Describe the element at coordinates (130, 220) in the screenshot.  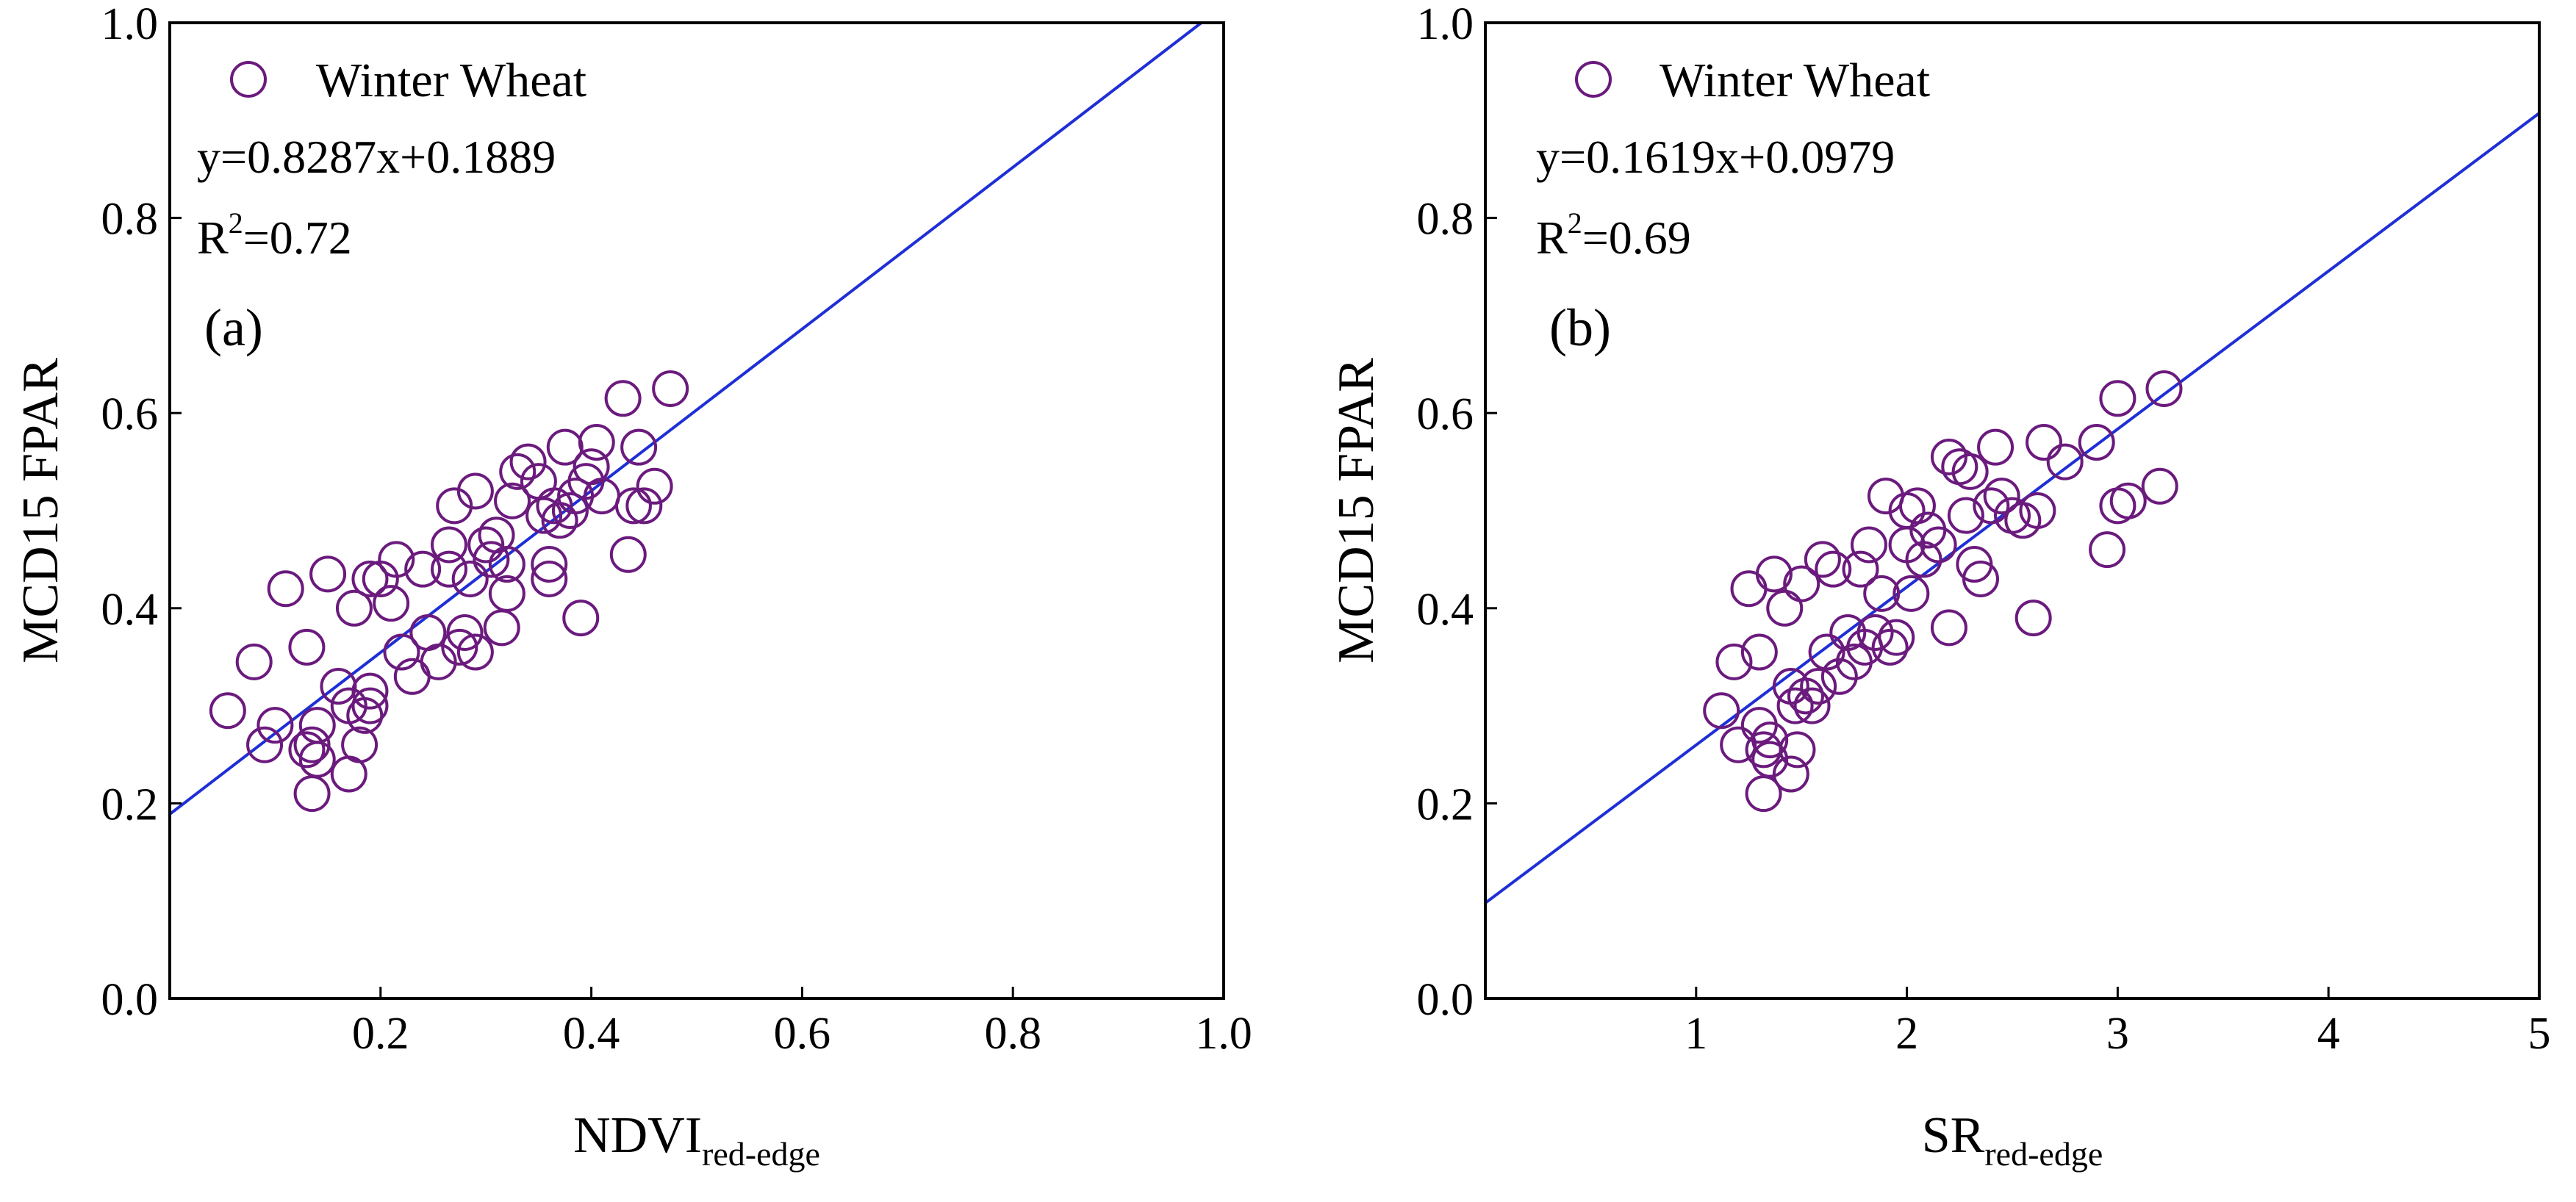
I see `panel-a-y-tick-label: 0.8` at that location.